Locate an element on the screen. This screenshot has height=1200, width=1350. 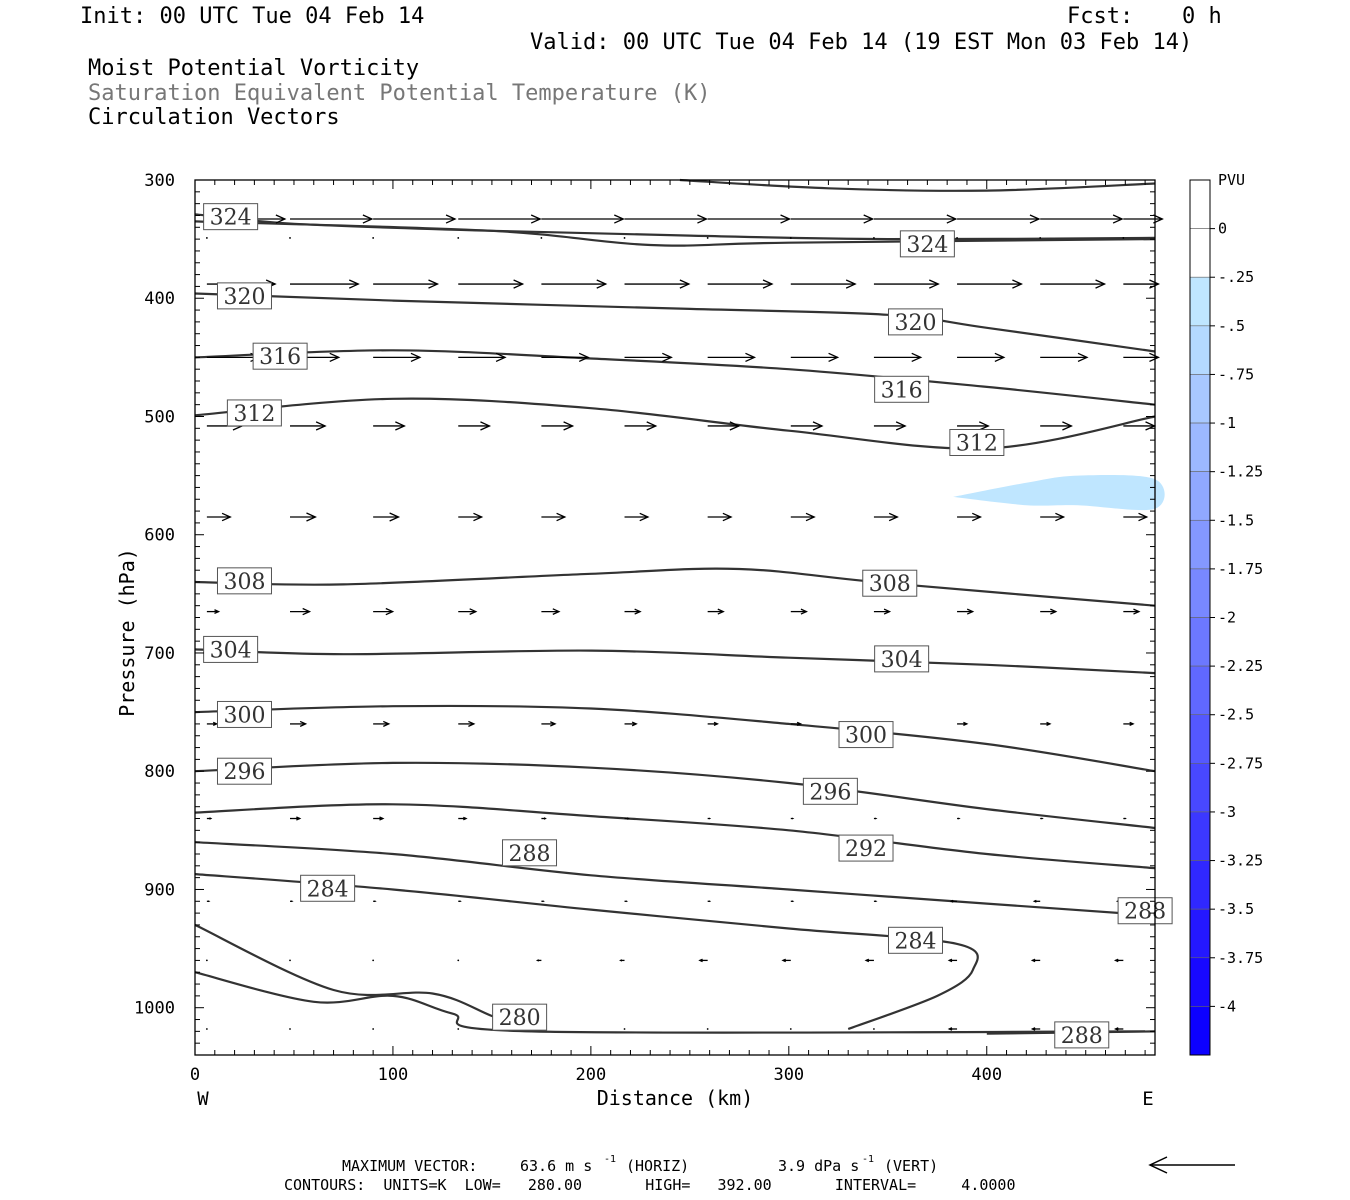
contour-label-text: 324 is located at coordinates (231, 218).